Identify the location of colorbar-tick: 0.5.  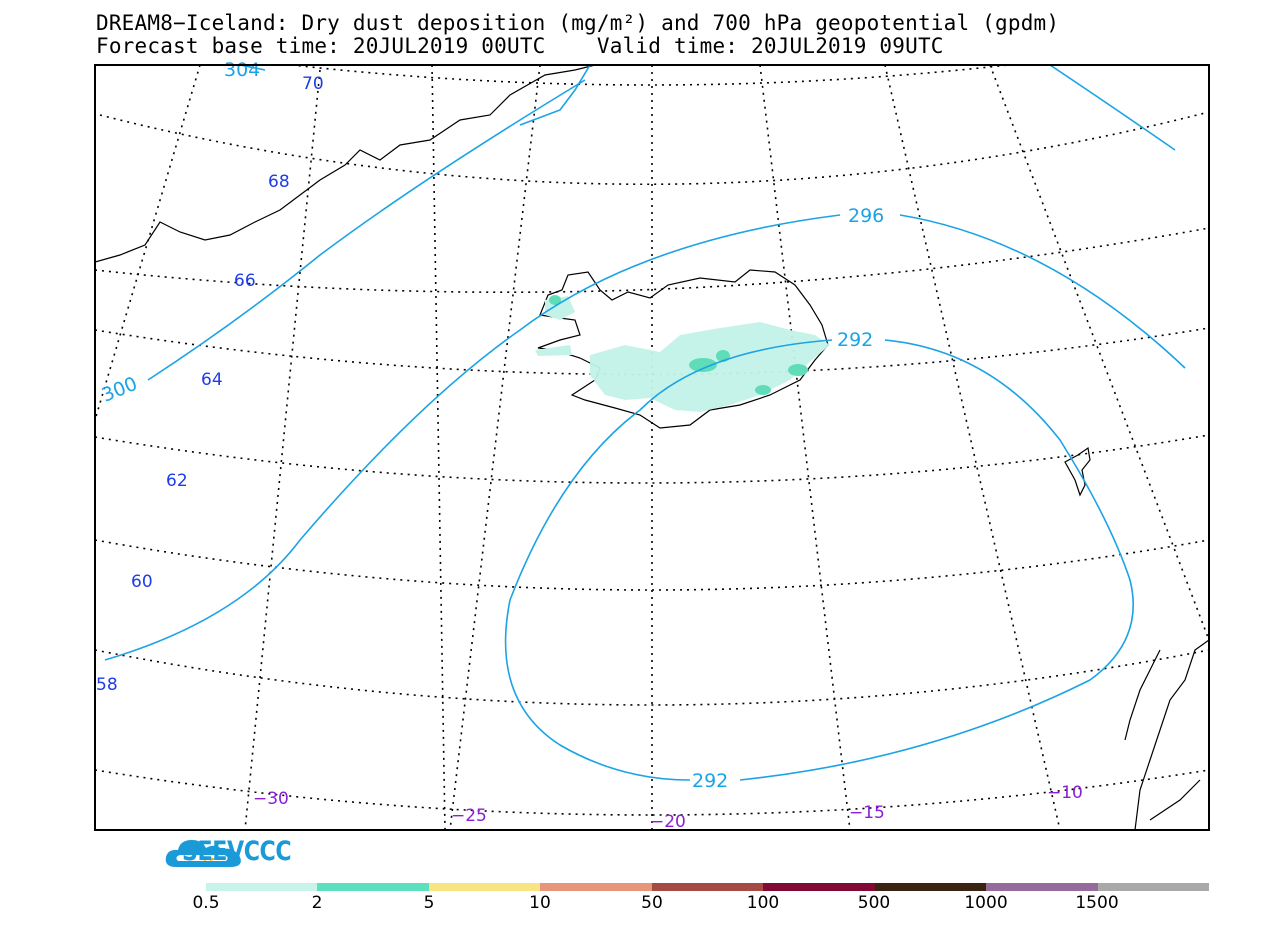
(206, 903).